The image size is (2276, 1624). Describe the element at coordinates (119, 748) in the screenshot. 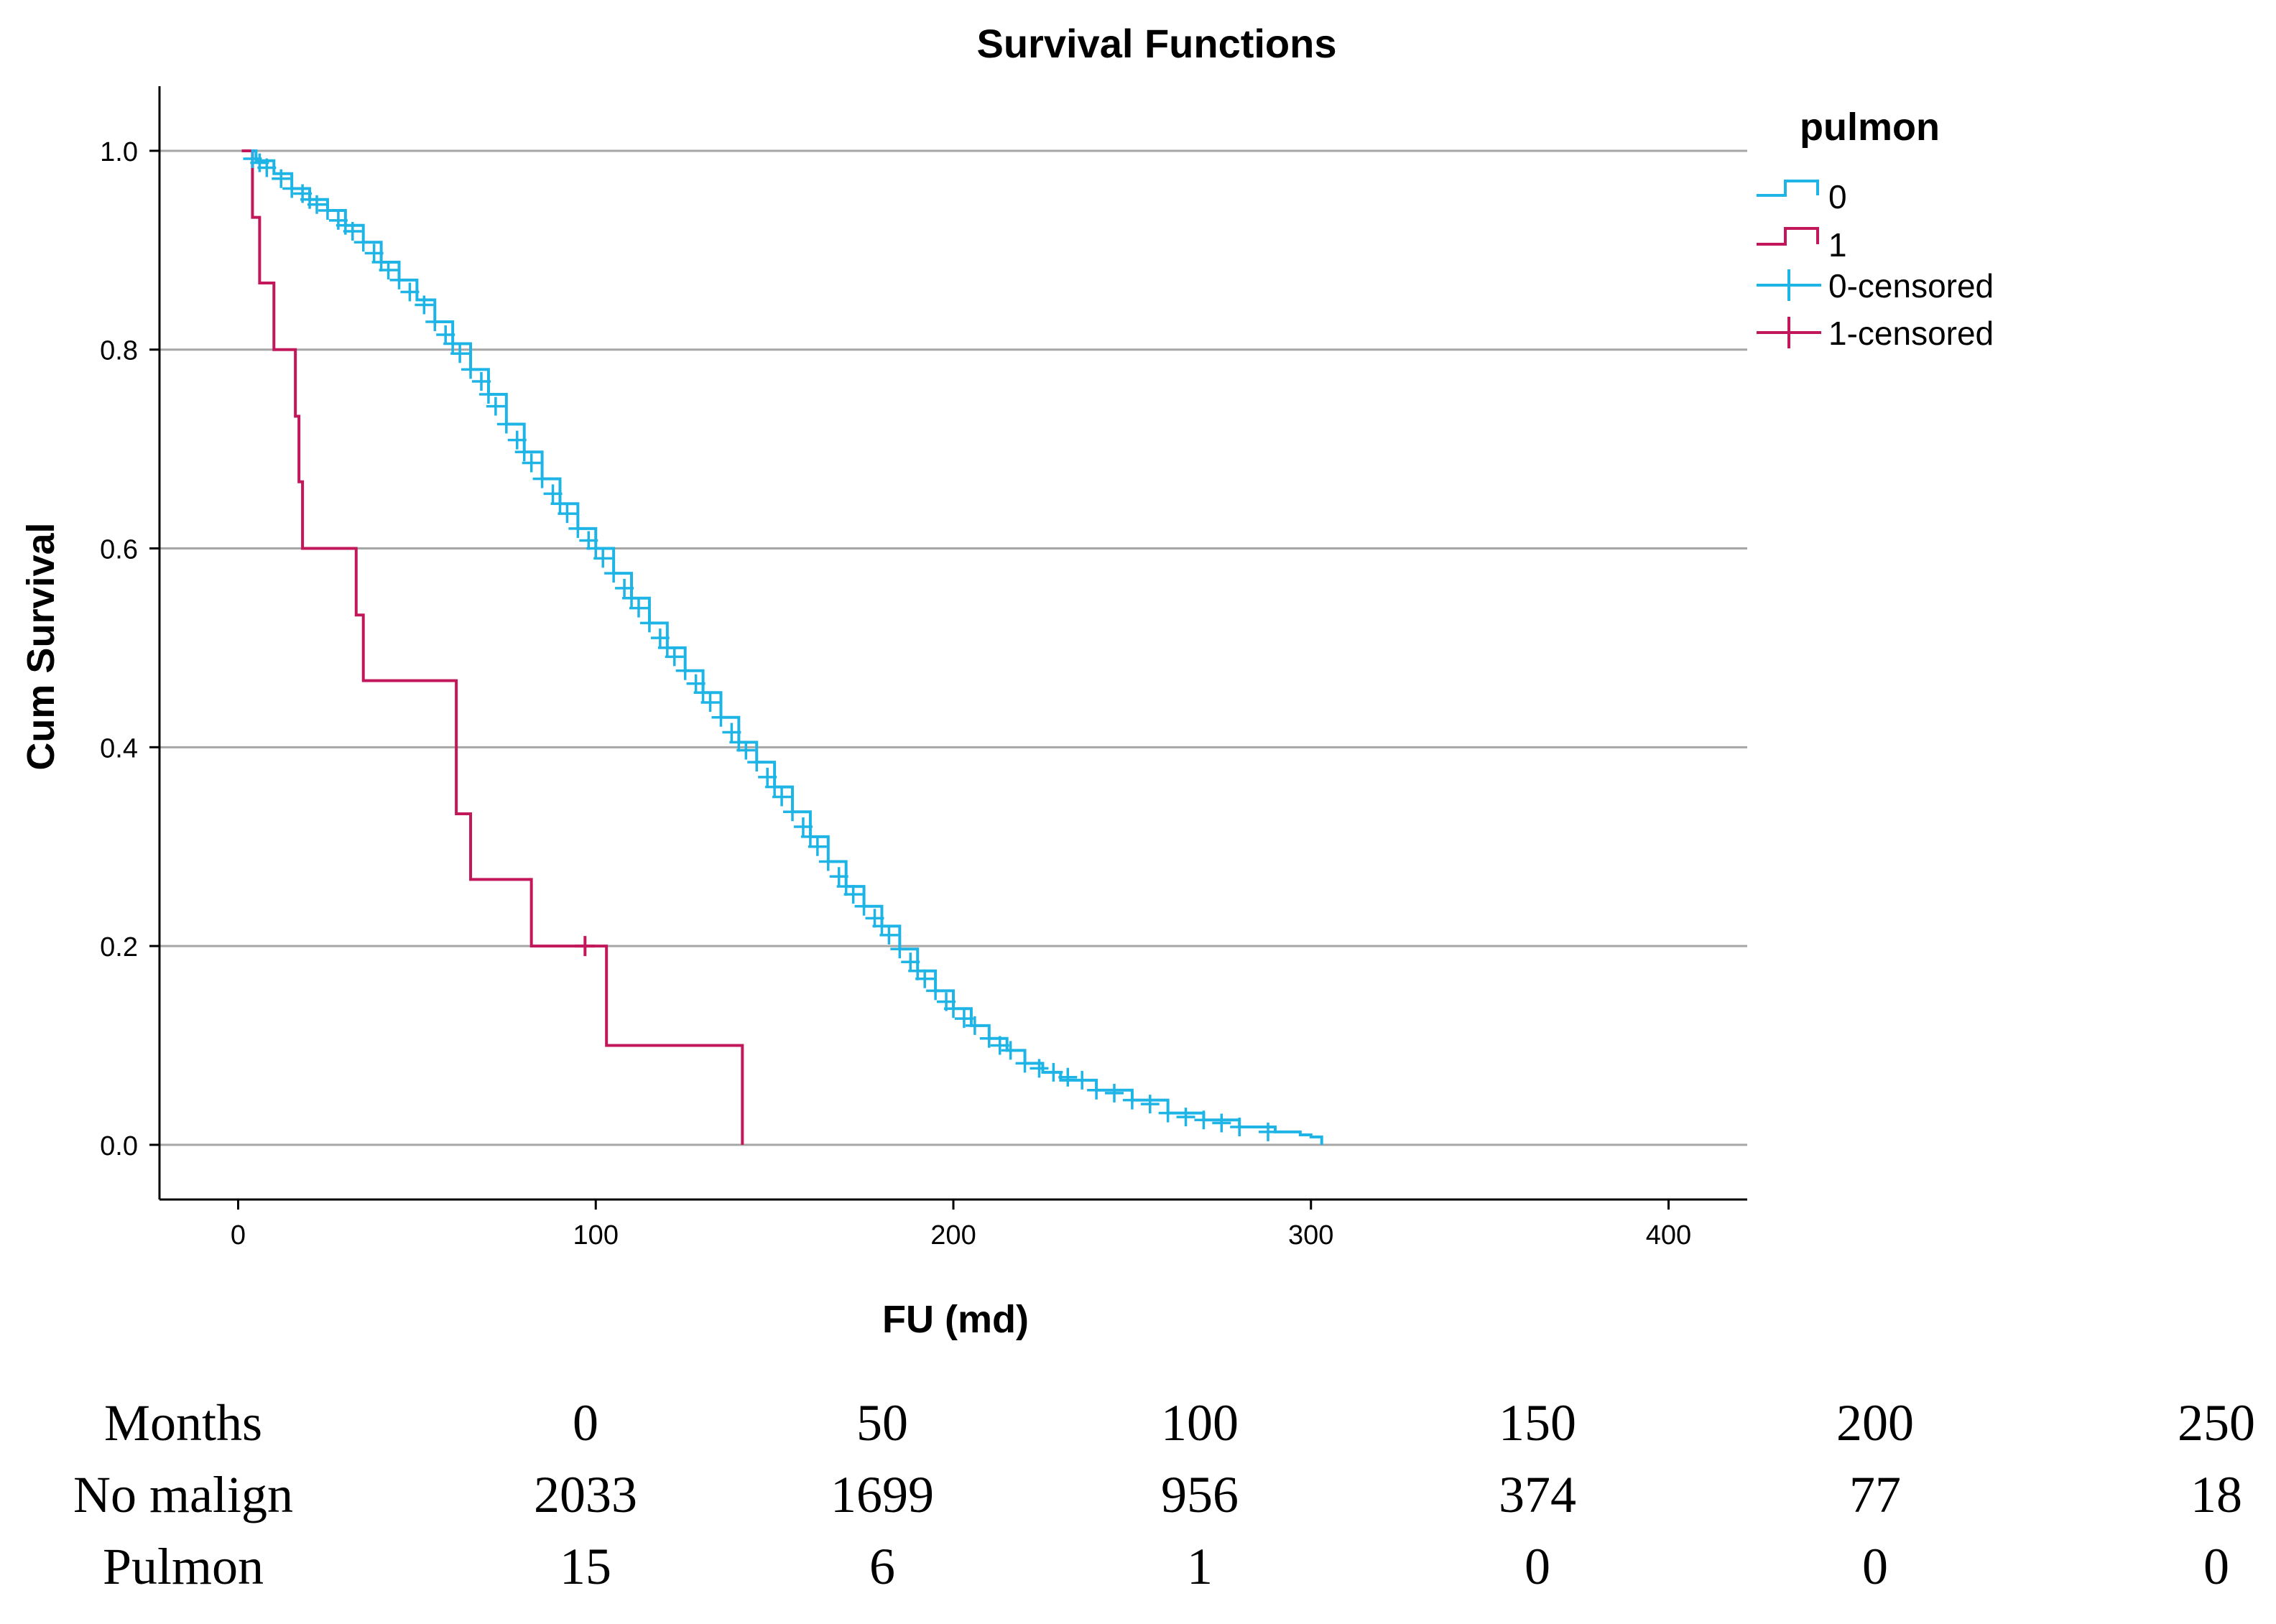

I see `y-tick-label: 0.4` at that location.